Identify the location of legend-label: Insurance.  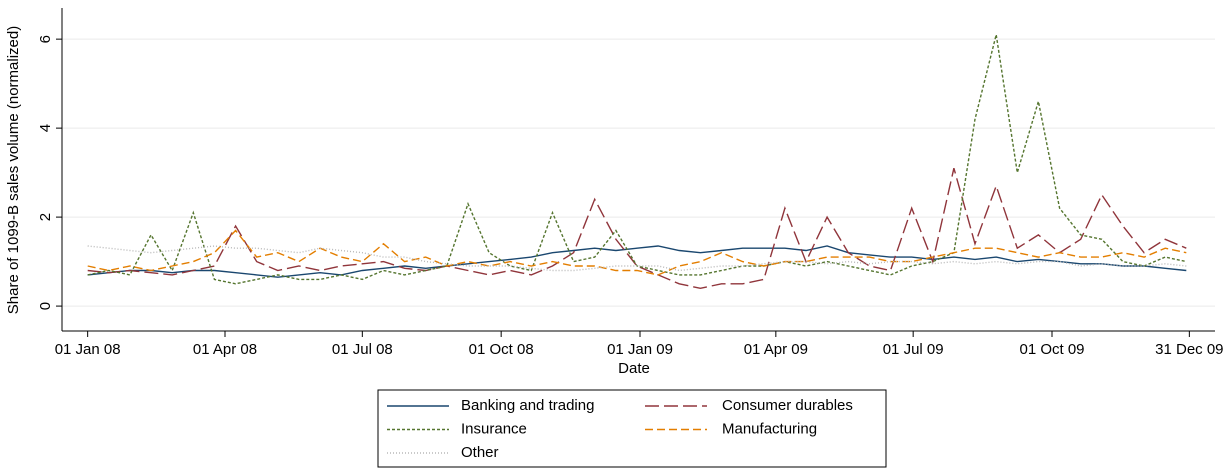
(494, 428).